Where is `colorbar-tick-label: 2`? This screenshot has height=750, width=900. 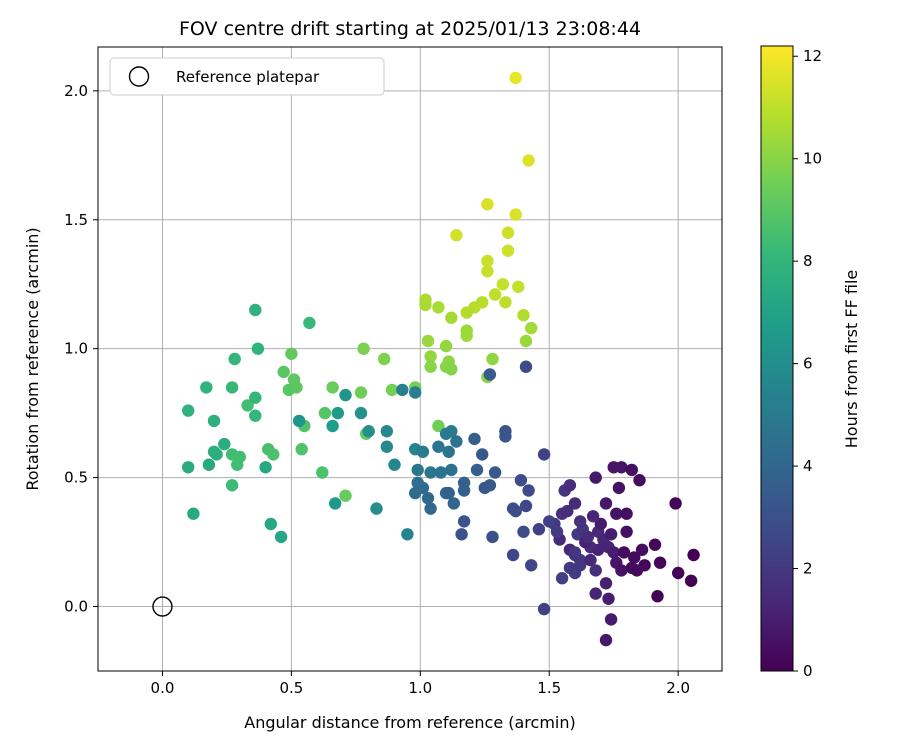 colorbar-tick-label: 2 is located at coordinates (808, 569).